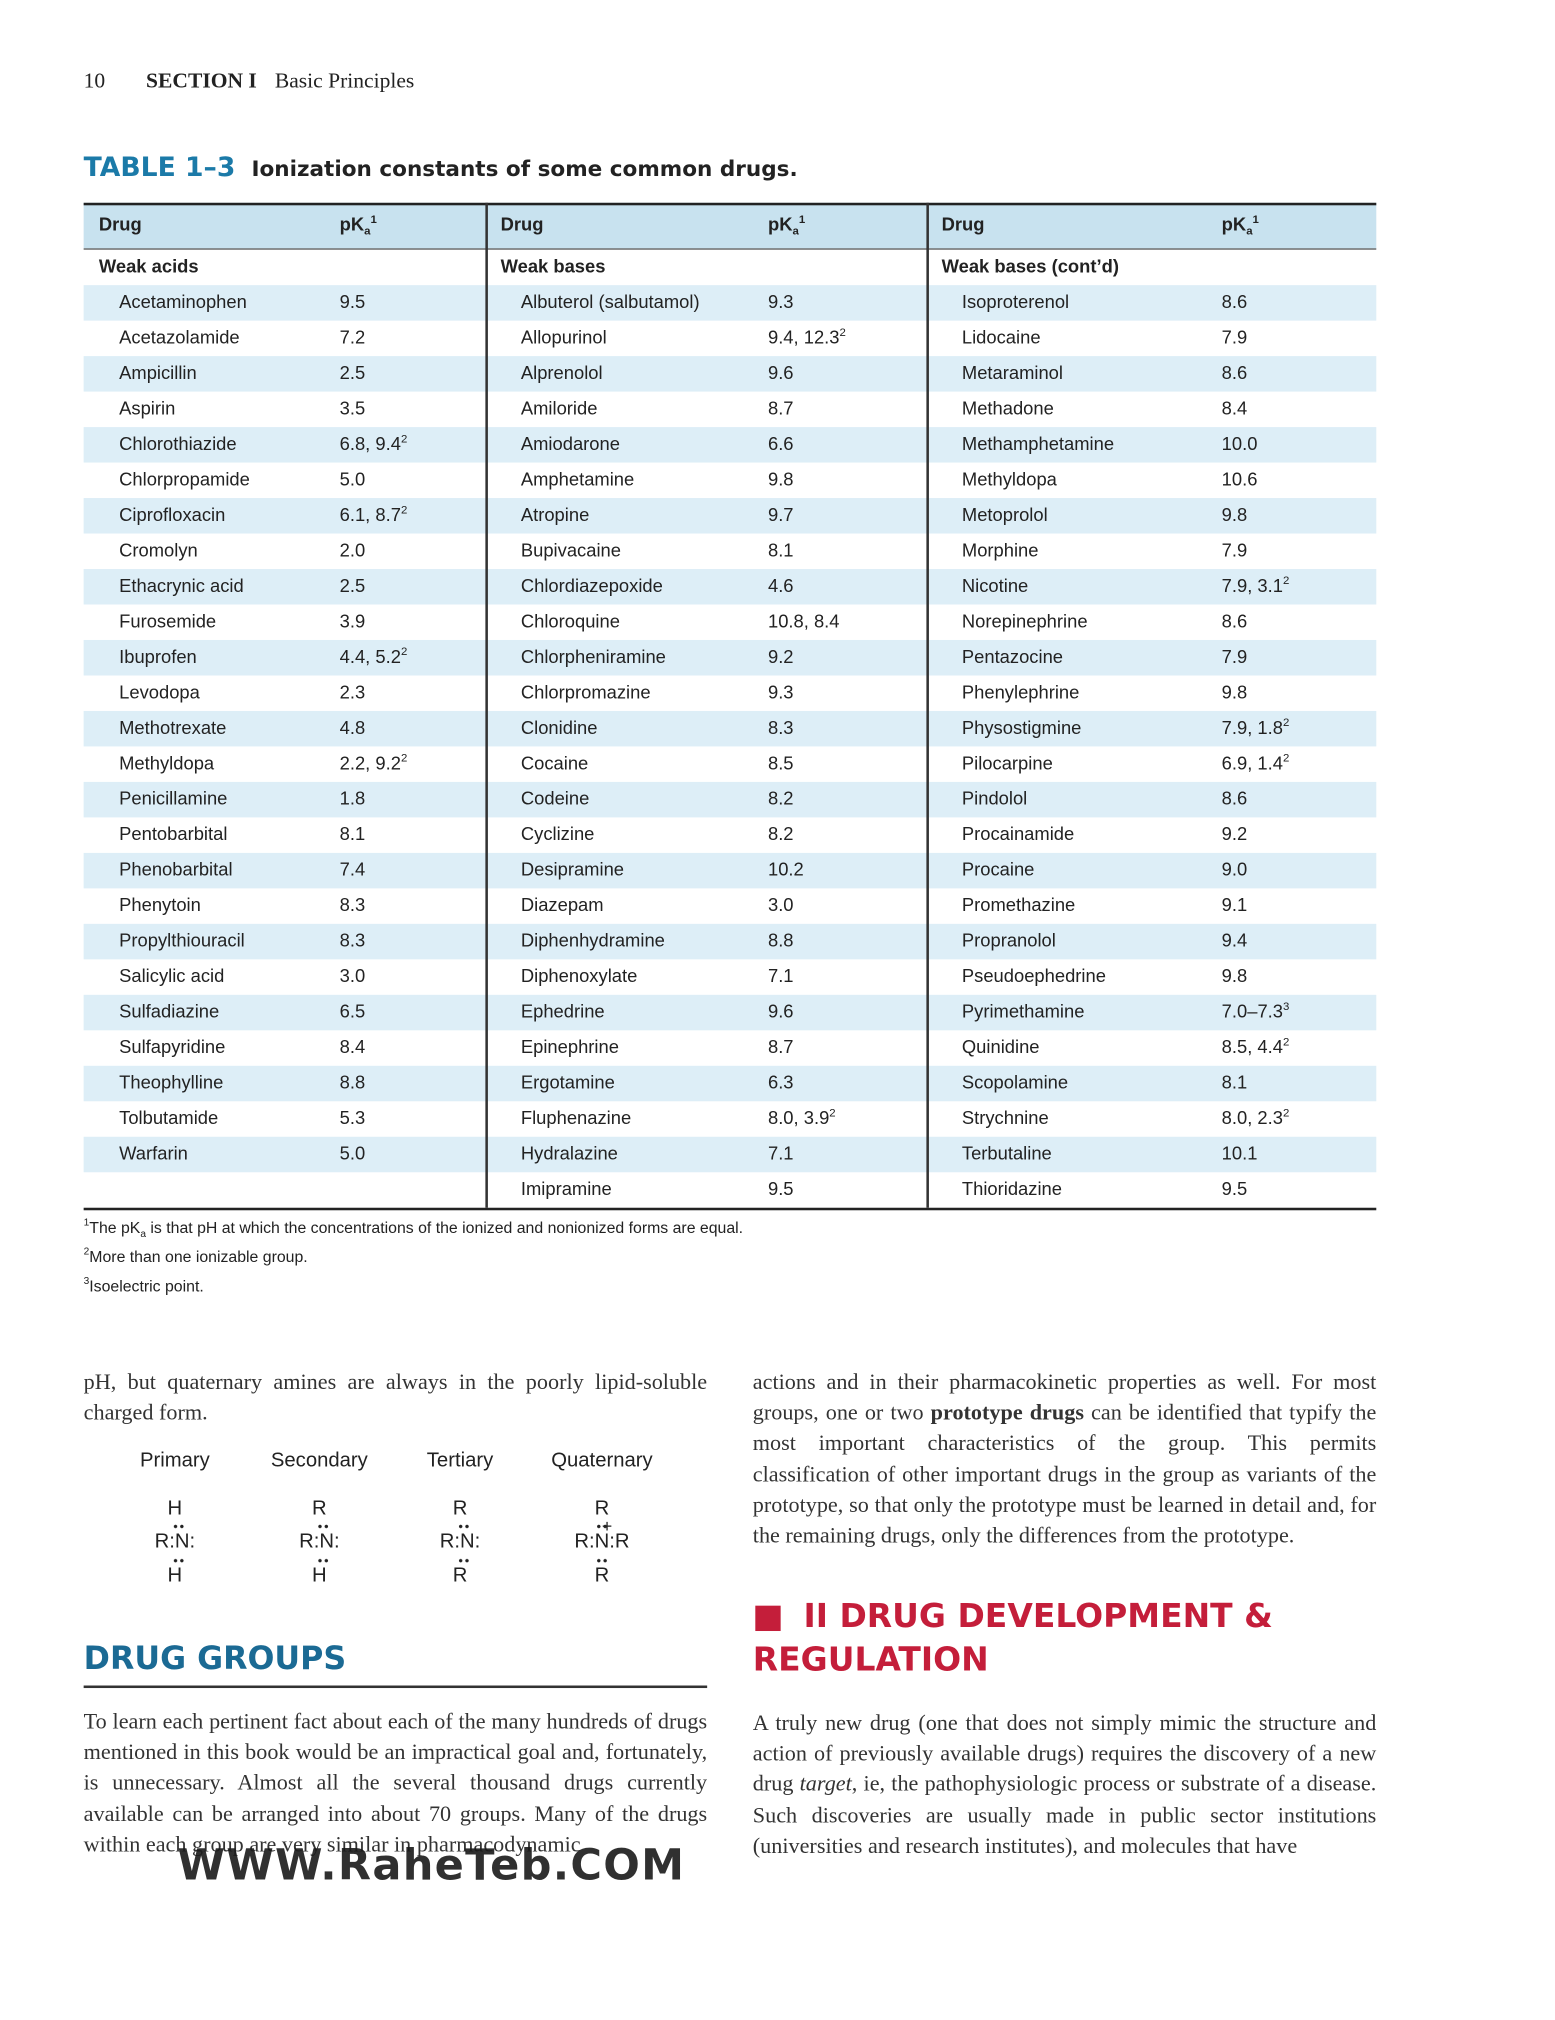 The width and height of the screenshot is (1555, 2020). I want to click on drug-name: Epinephrine, so click(569, 1048).